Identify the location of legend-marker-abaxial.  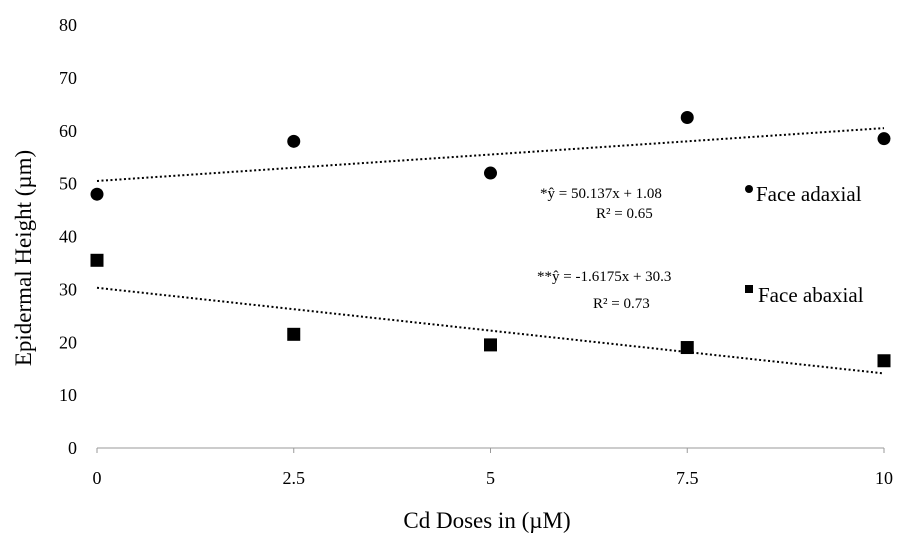
(749, 289).